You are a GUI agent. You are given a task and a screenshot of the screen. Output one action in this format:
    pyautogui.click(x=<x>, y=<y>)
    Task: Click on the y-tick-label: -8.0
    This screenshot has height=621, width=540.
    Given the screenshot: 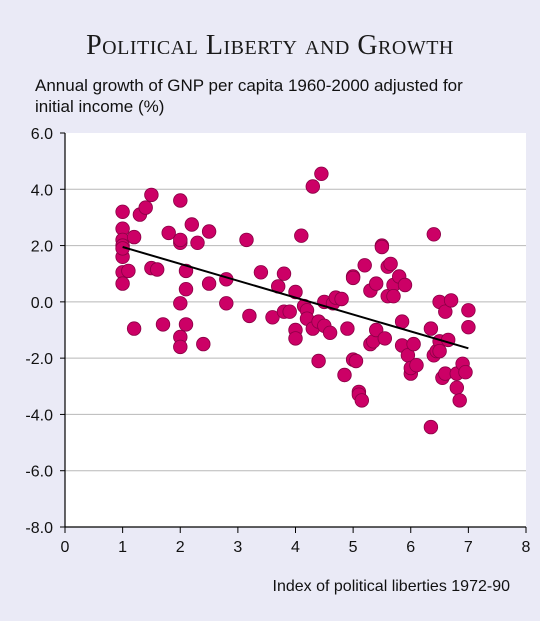 What is the action you would take?
    pyautogui.click(x=39, y=528)
    